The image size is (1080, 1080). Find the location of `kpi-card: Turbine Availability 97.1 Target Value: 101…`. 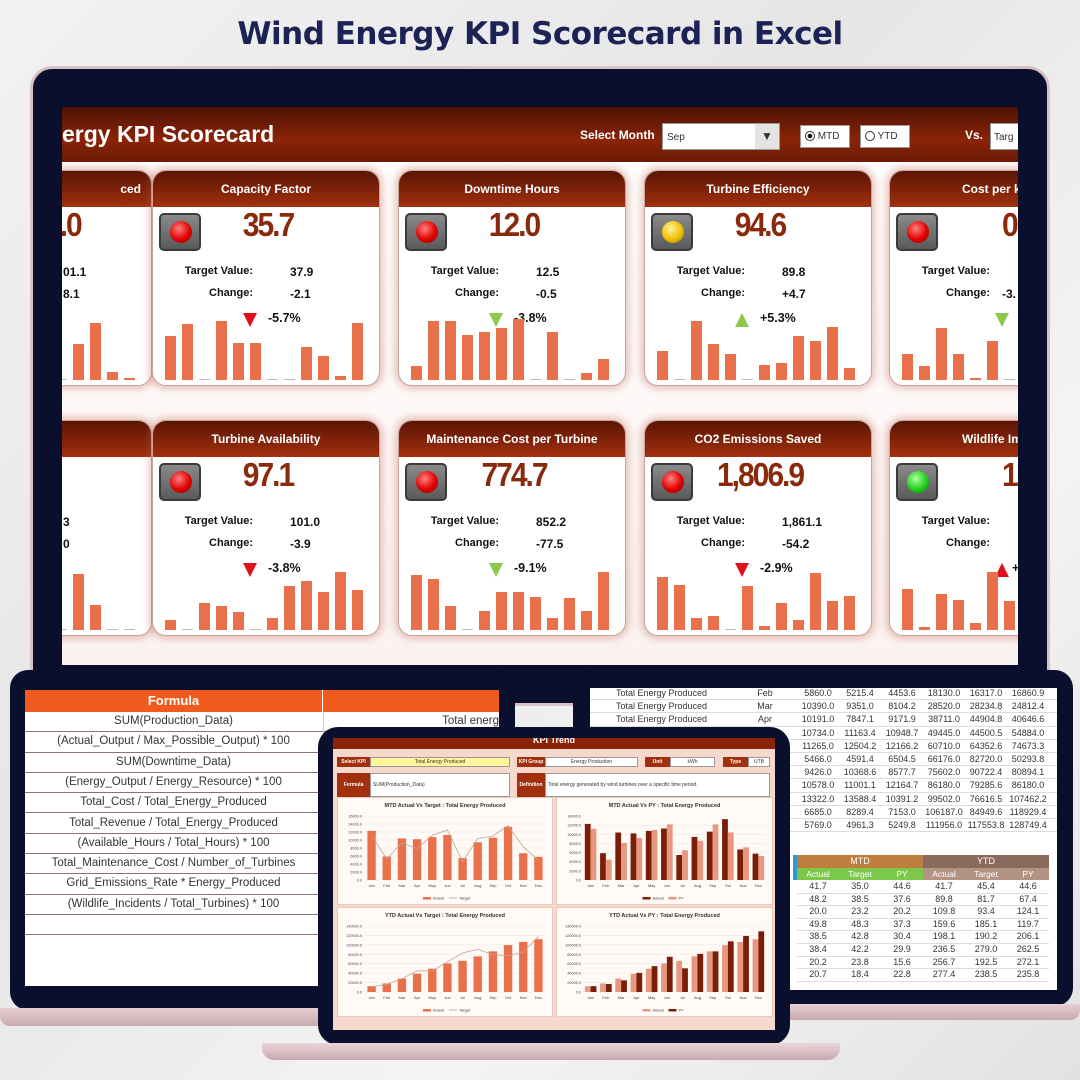

kpi-card: Turbine Availability 97.1 Target Value: 101… is located at coordinates (266, 528).